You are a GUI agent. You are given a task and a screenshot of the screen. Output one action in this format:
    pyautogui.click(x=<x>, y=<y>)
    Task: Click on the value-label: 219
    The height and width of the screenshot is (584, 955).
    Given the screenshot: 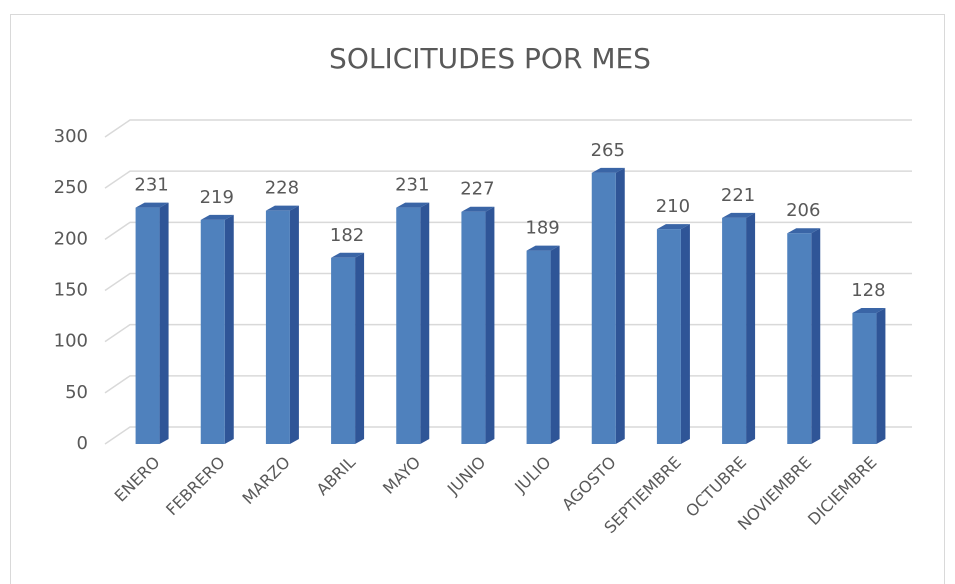 What is the action you would take?
    pyautogui.click(x=217, y=197)
    